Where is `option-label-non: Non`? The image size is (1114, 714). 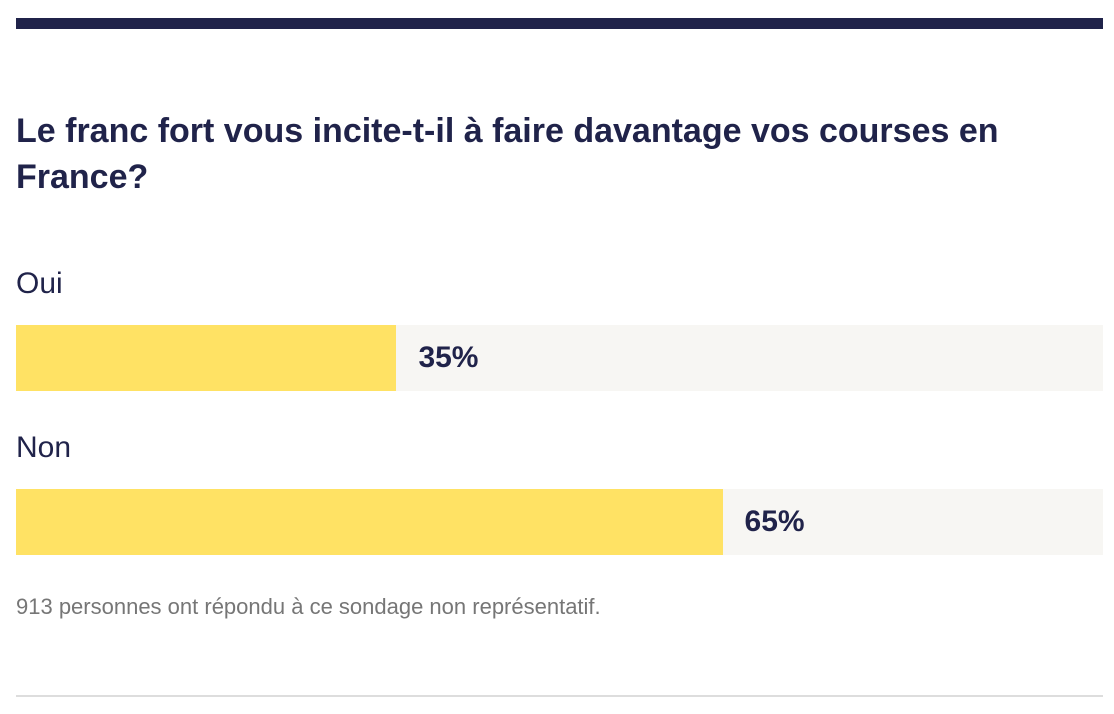 option-label-non: Non is located at coordinates (44, 447).